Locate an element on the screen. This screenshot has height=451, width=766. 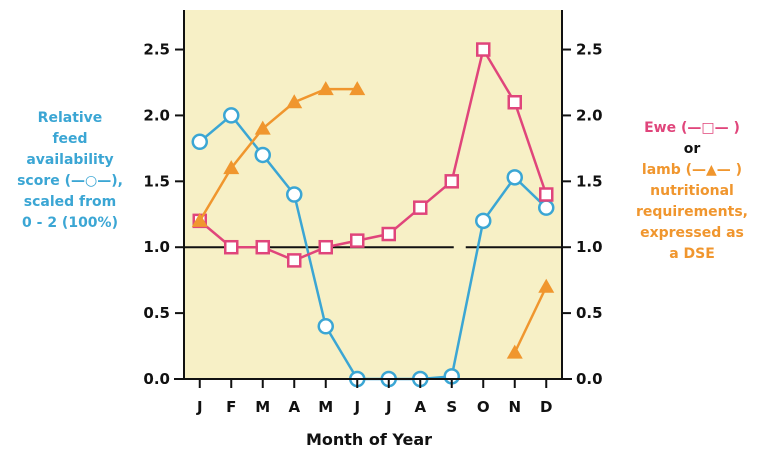
right-y-tick-label: 0.5 is located at coordinates (589, 313).